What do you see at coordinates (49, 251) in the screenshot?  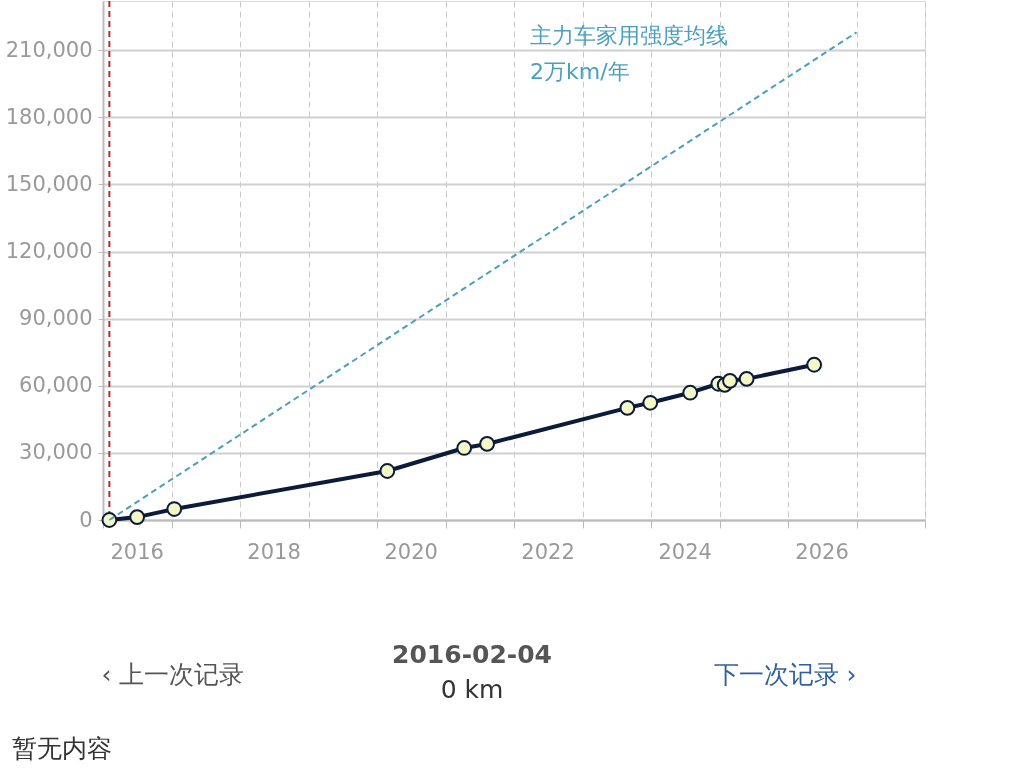 I see `y-tick-label: 120,000` at bounding box center [49, 251].